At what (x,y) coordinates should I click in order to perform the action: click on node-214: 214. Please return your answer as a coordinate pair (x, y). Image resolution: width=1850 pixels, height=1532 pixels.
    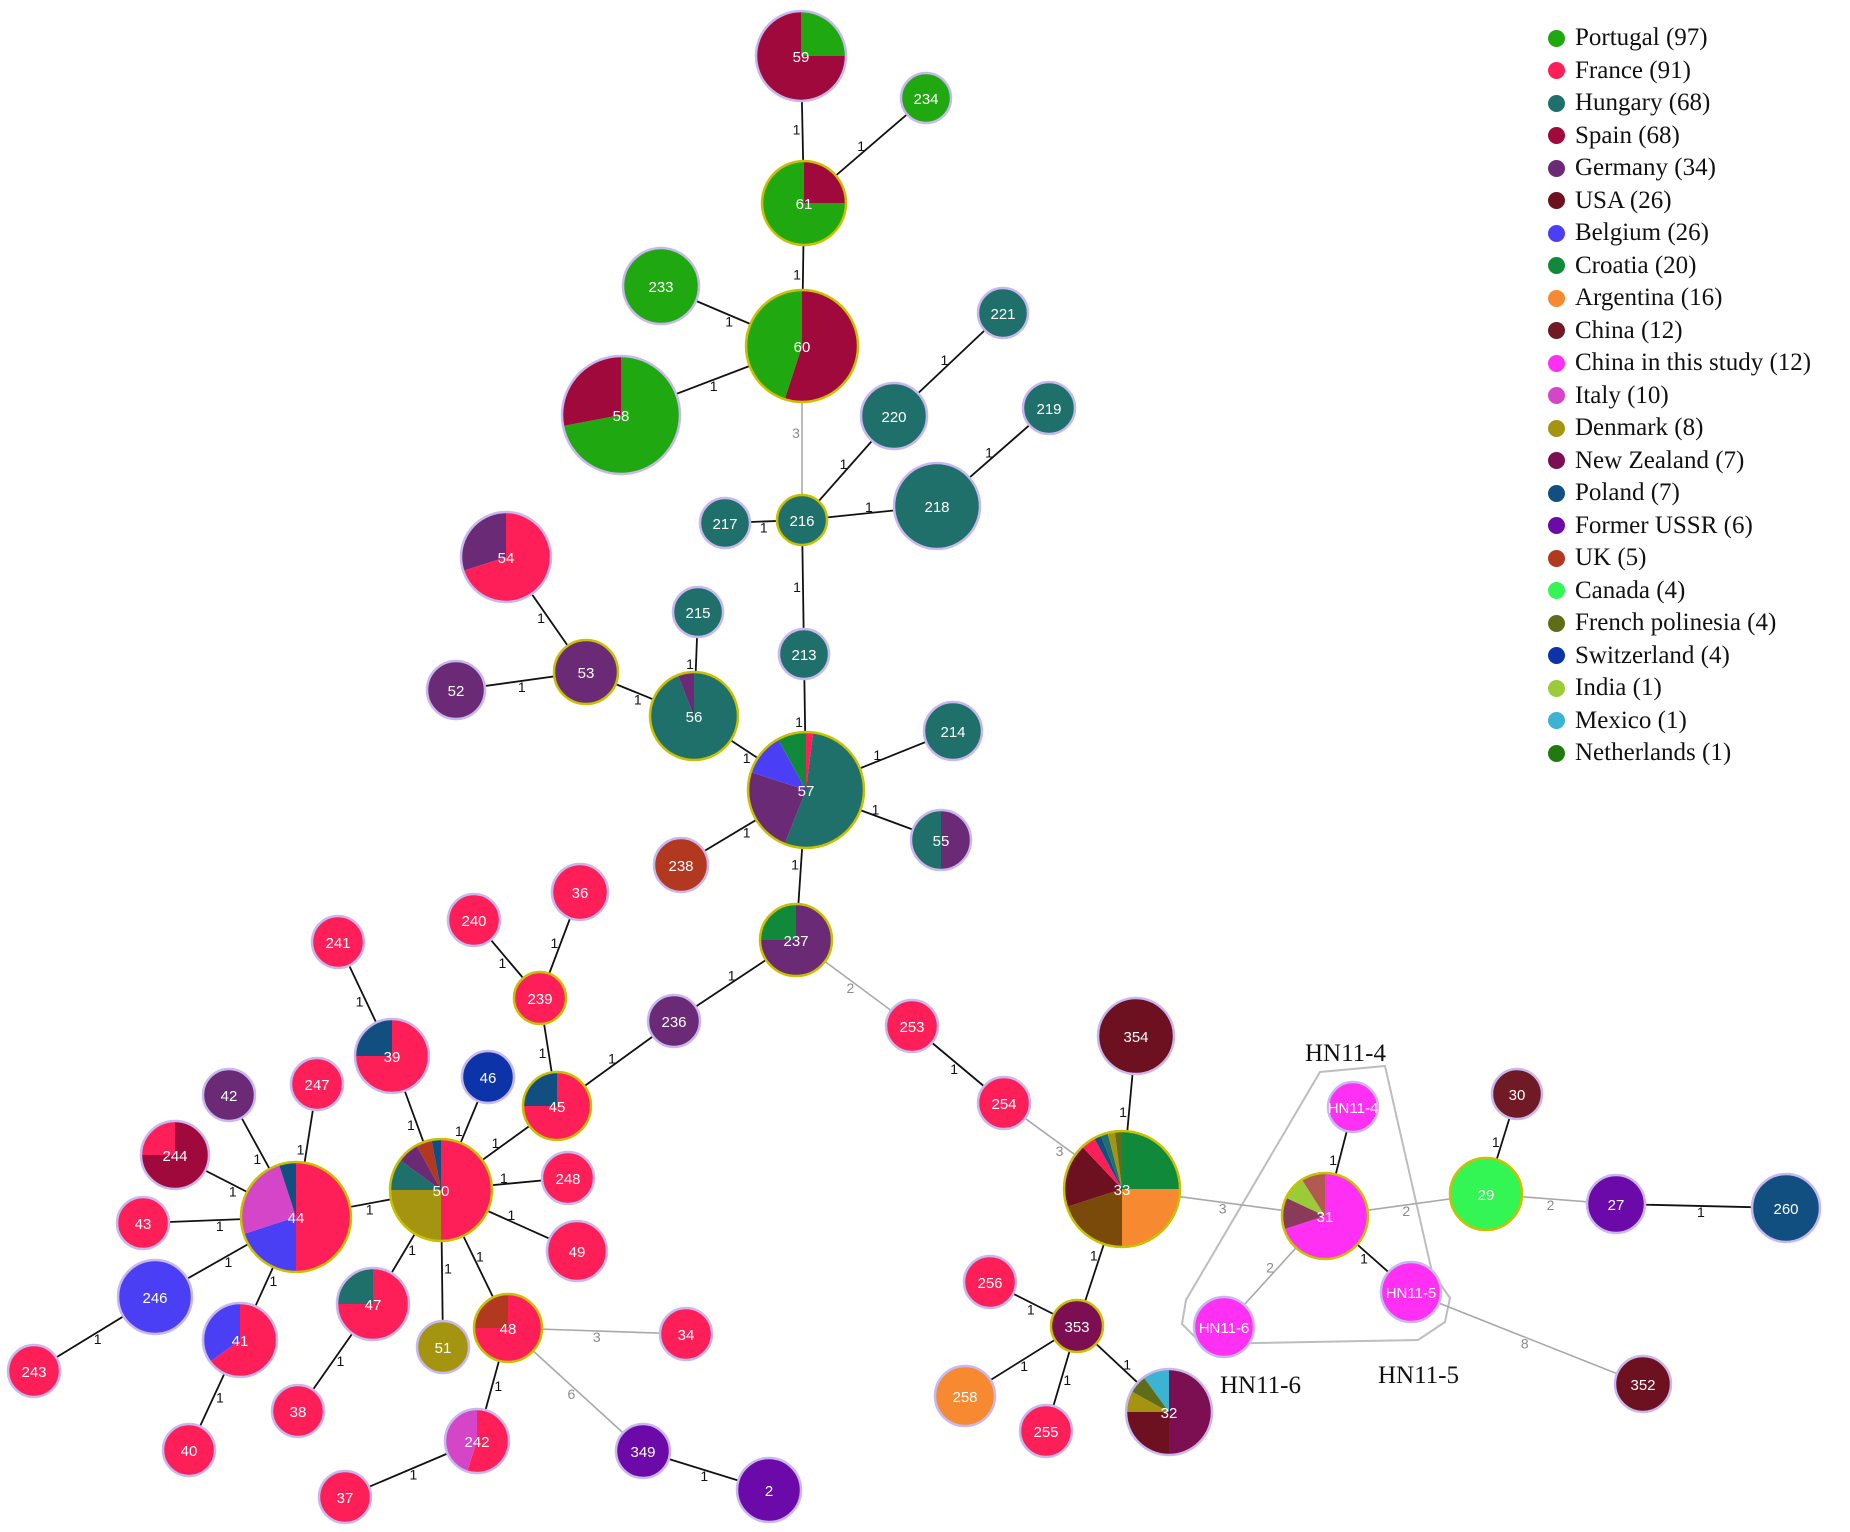
    Looking at the image, I should click on (953, 731).